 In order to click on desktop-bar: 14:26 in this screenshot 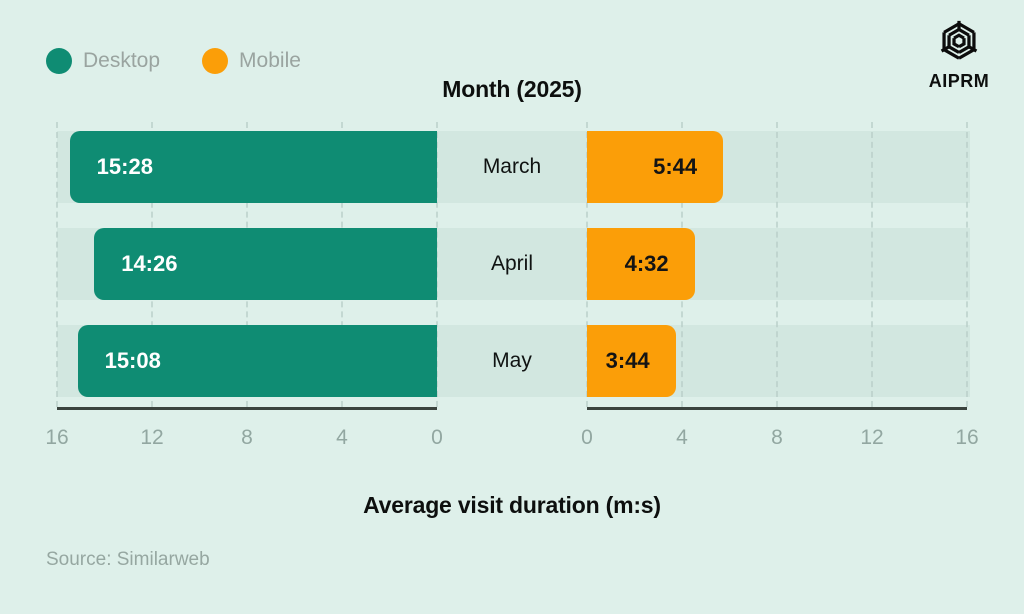, I will do `click(265, 264)`.